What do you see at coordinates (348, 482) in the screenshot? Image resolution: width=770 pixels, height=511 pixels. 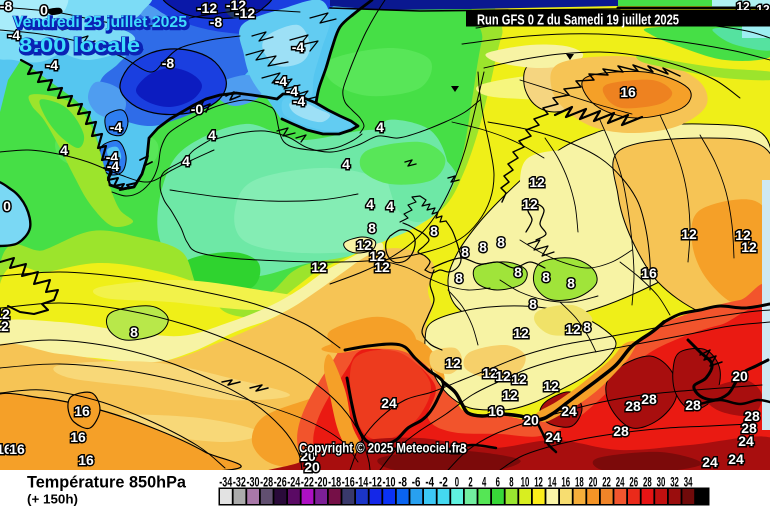 I see `svg-text: -16` at bounding box center [348, 482].